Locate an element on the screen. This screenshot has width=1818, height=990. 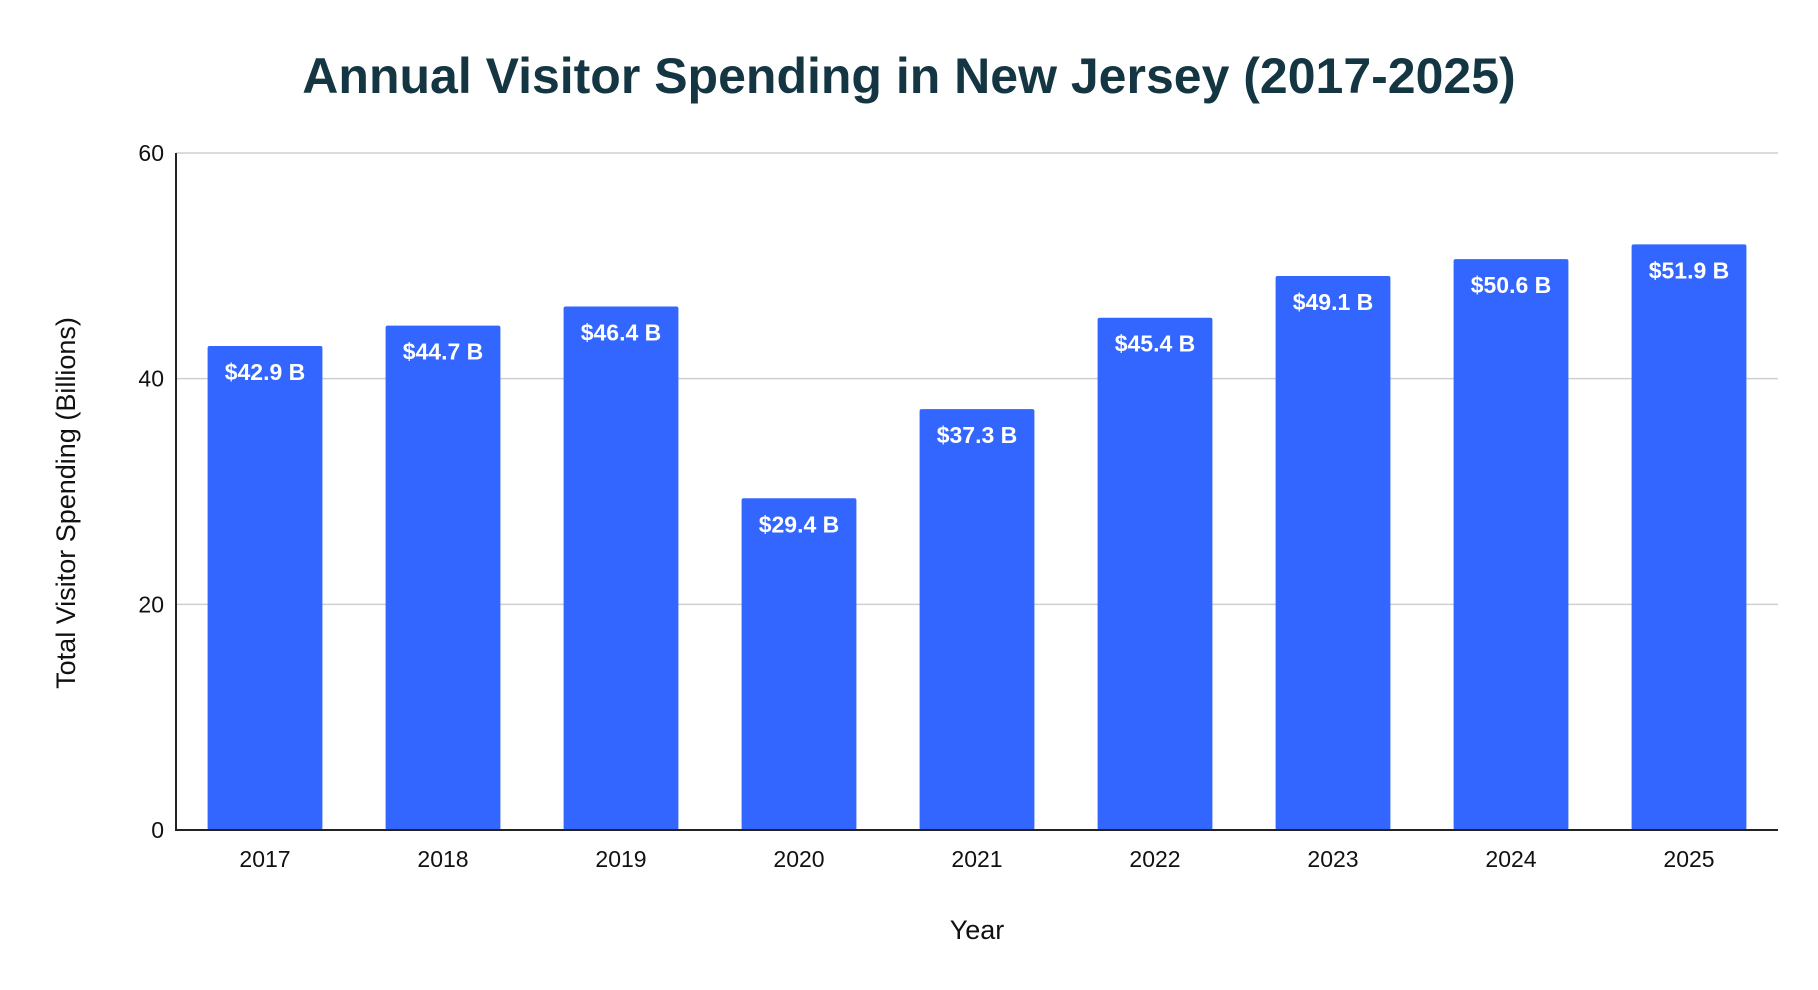
y-tick-label: 40 is located at coordinates (151, 379).